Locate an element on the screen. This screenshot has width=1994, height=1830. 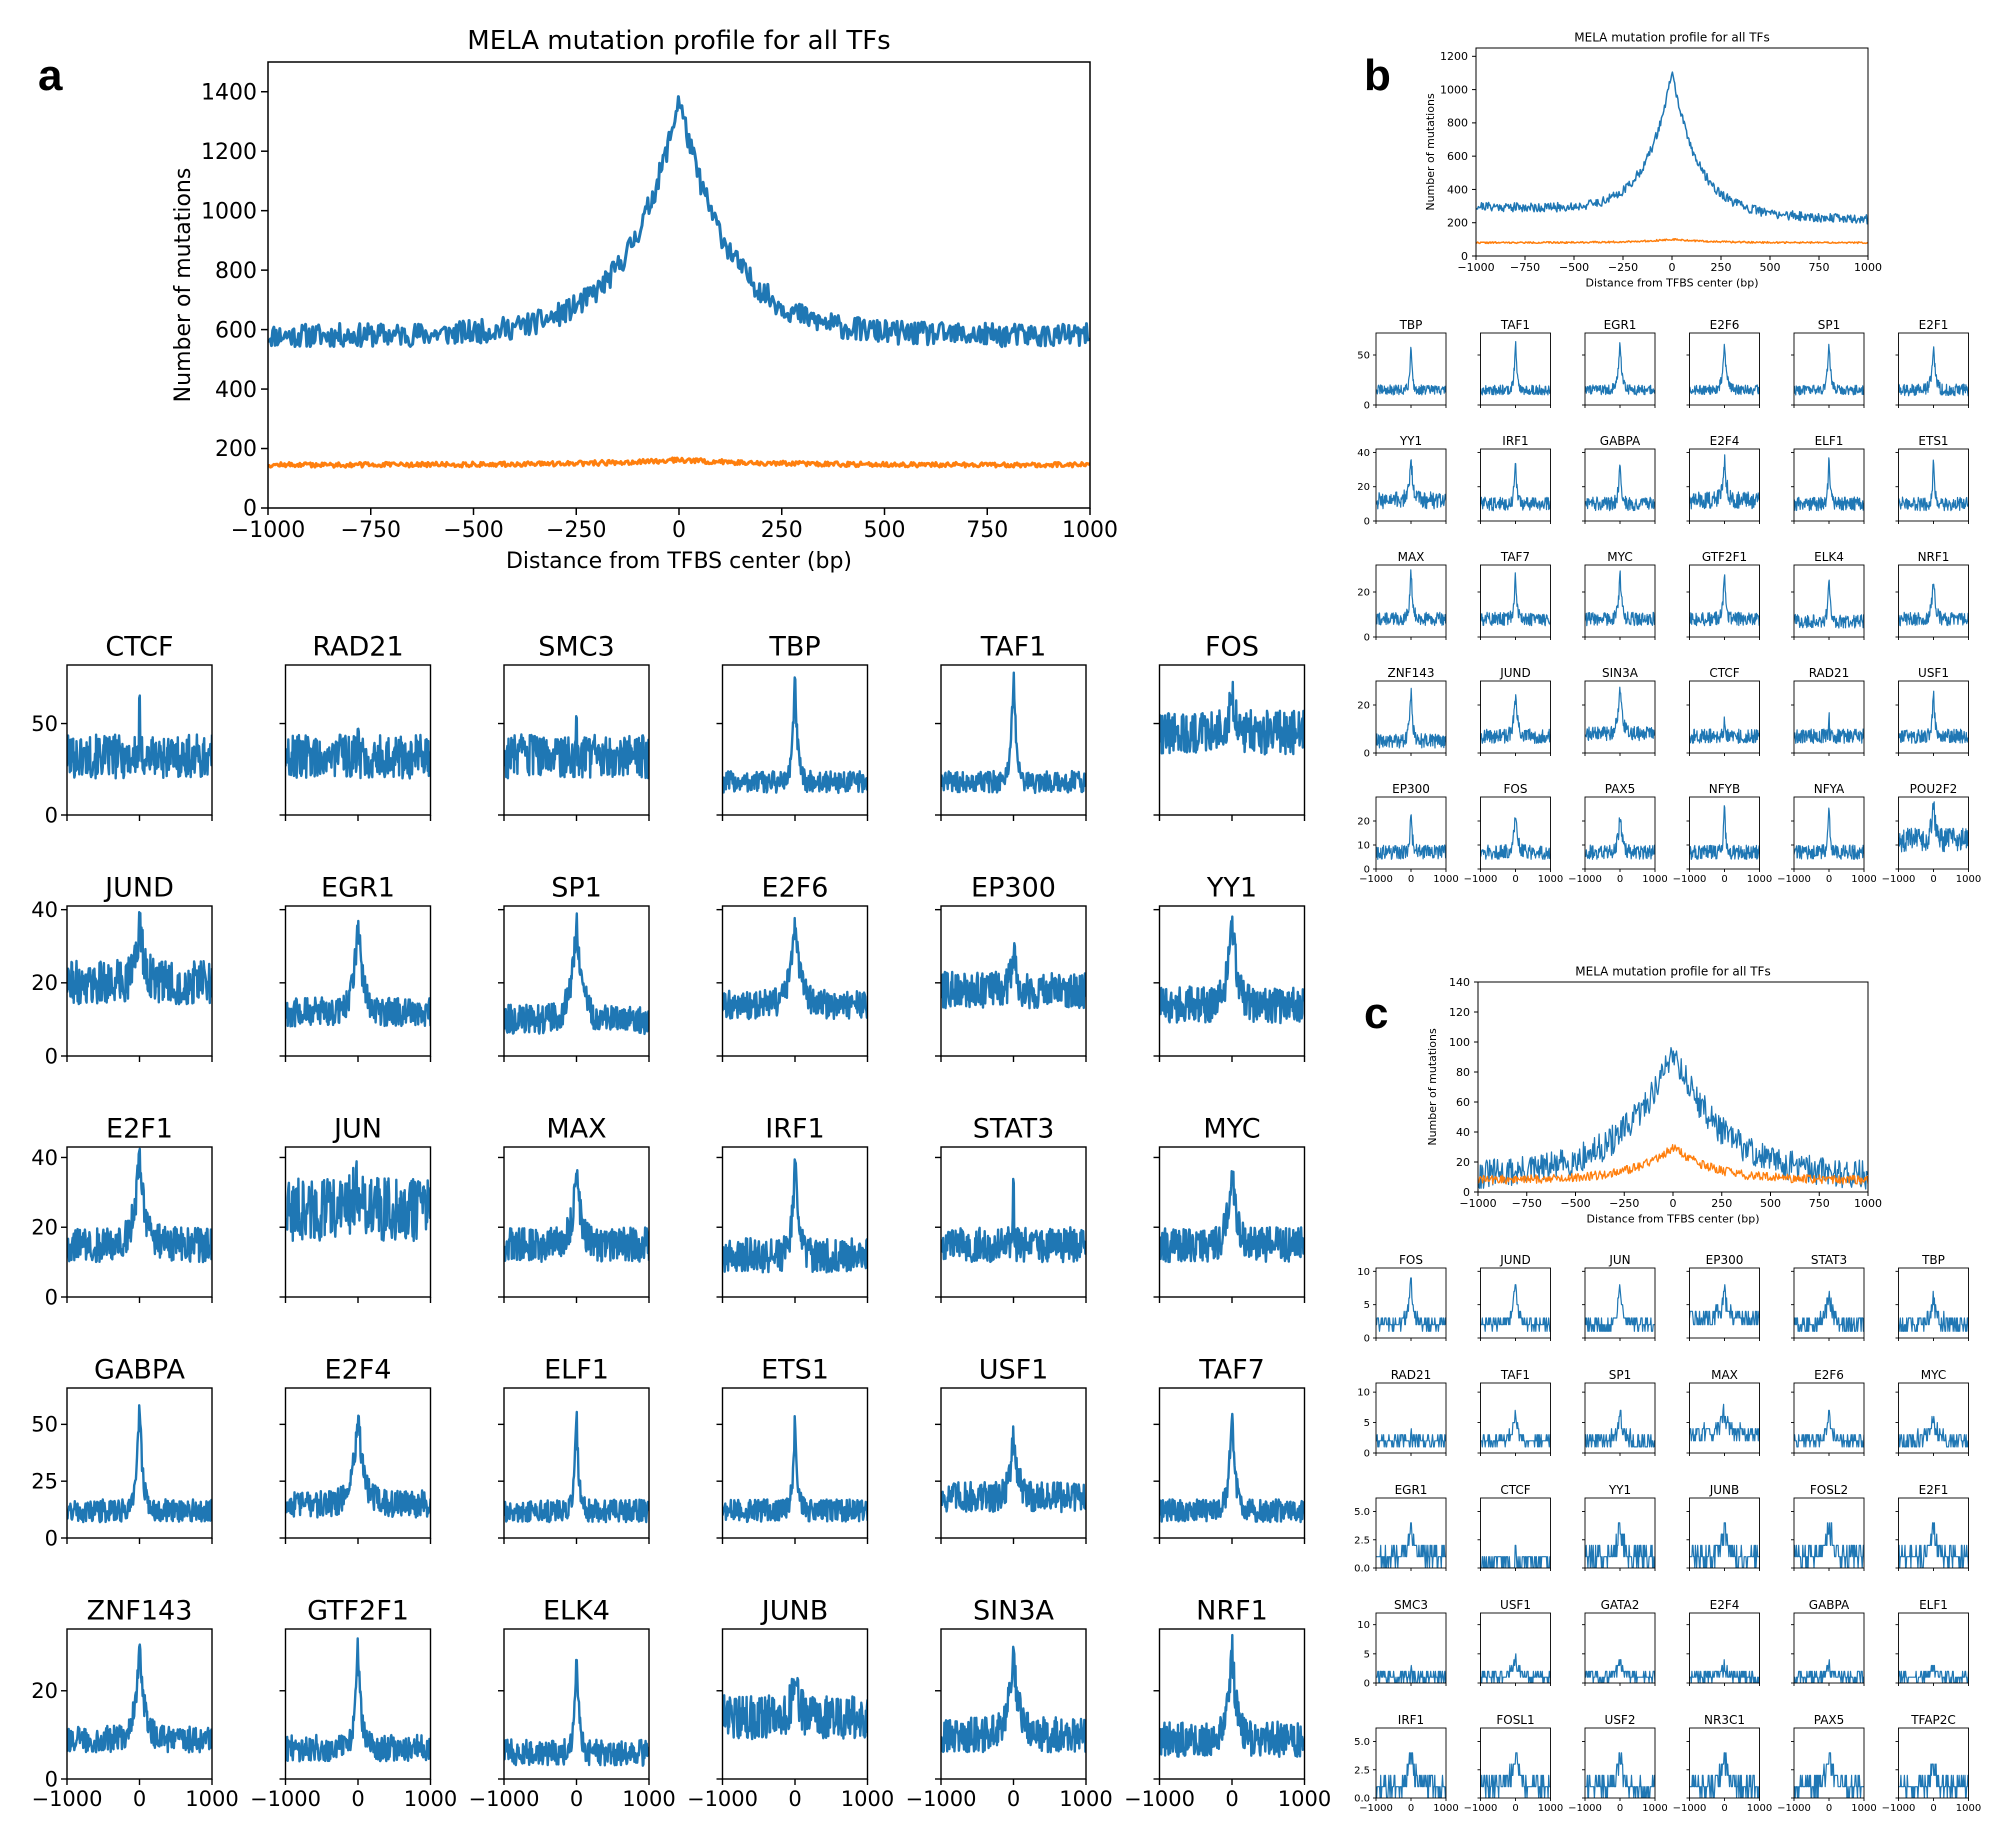
subplot-ctcf: CTCF is located at coordinates (1723, 711).